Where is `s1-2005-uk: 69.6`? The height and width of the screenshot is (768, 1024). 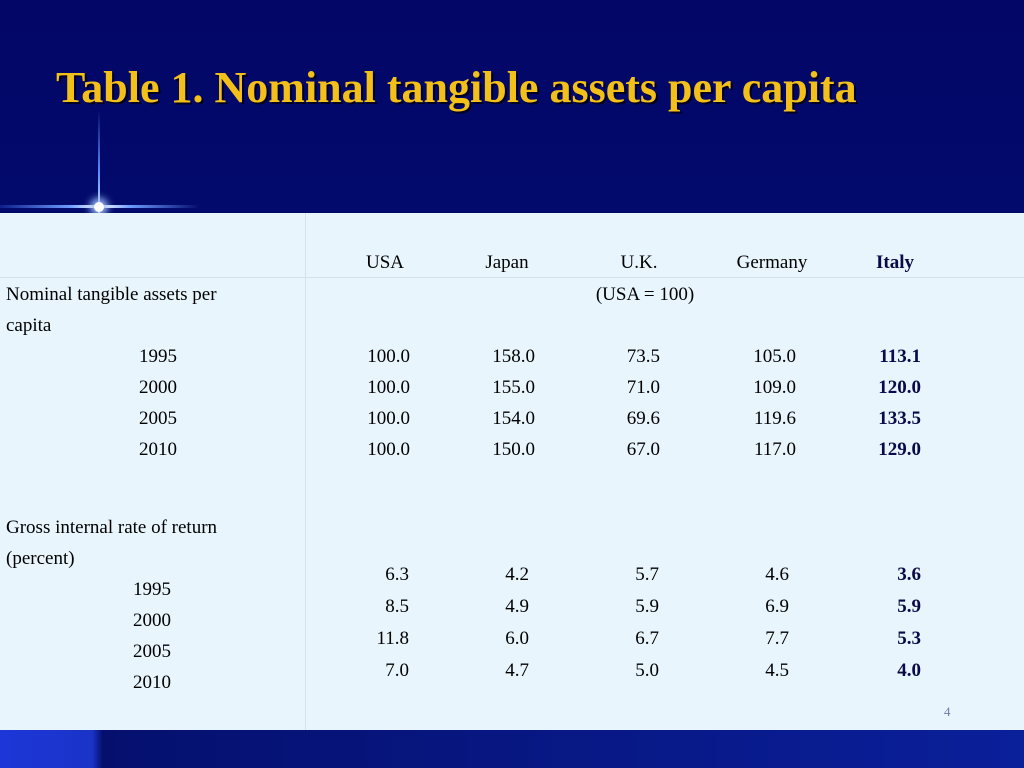
s1-2005-uk: 69.6 is located at coordinates (643, 418).